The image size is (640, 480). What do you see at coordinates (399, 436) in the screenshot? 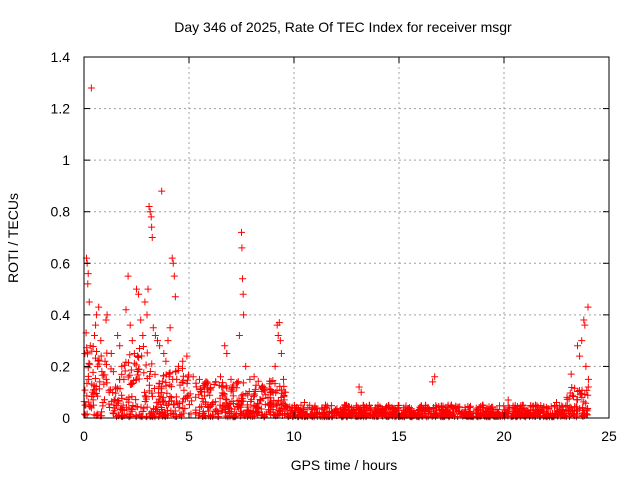
I see `x-tick-label: 15` at bounding box center [399, 436].